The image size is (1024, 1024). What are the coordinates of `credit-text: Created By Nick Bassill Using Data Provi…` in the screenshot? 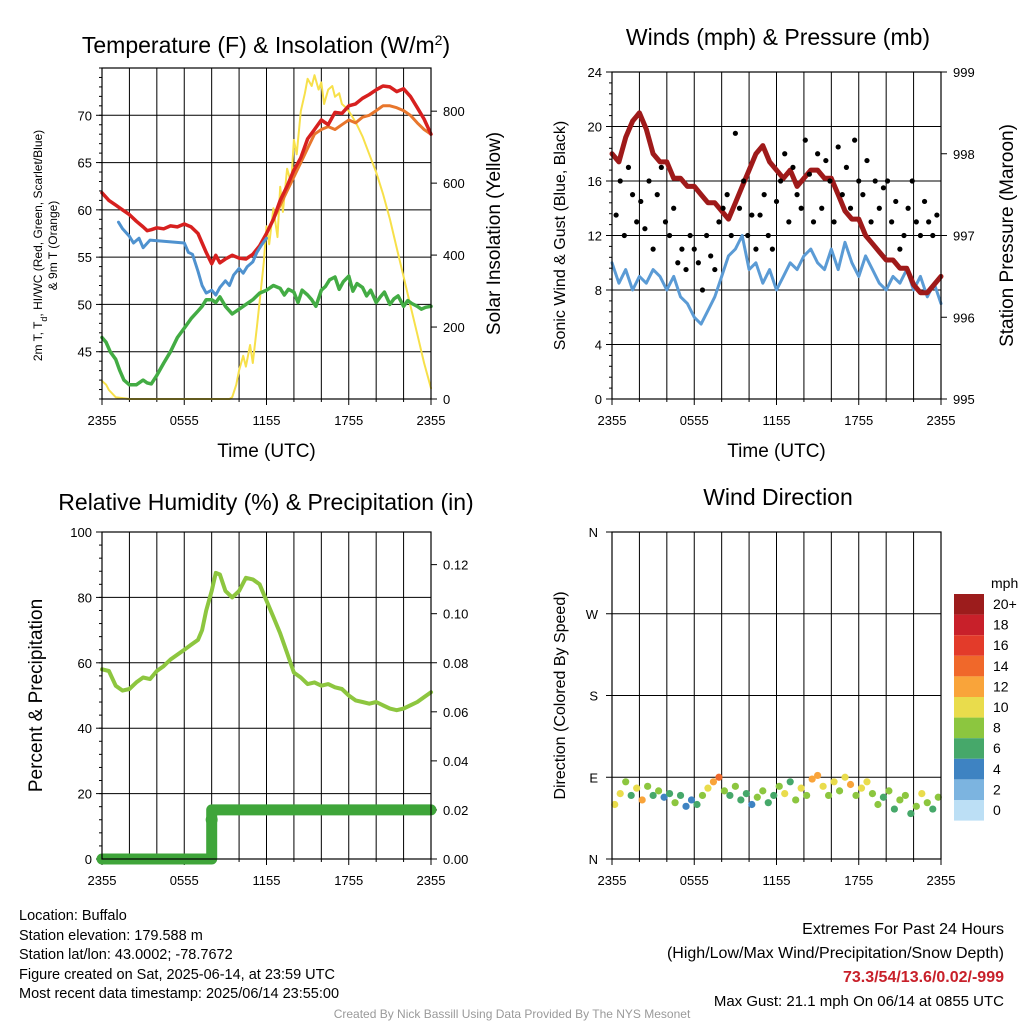 It's located at (512, 1014).